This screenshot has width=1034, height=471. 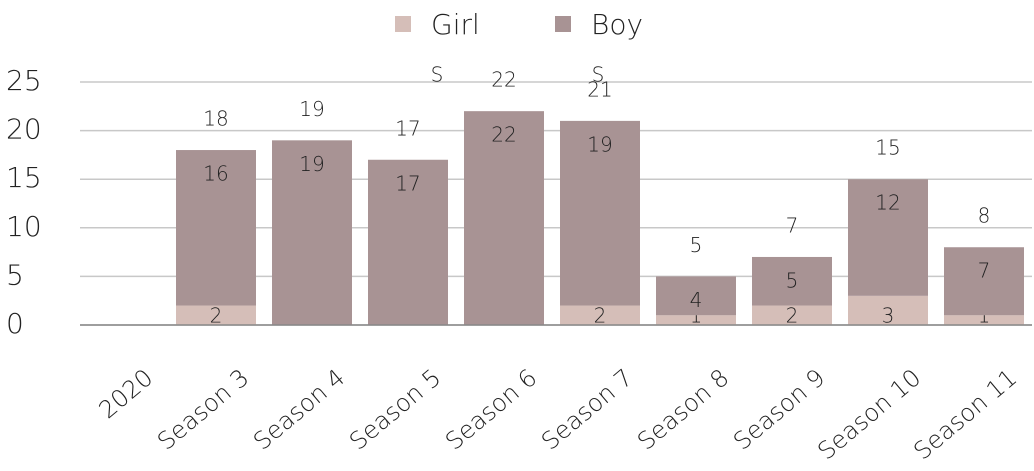 I want to click on total-label: 7, so click(x=792, y=225).